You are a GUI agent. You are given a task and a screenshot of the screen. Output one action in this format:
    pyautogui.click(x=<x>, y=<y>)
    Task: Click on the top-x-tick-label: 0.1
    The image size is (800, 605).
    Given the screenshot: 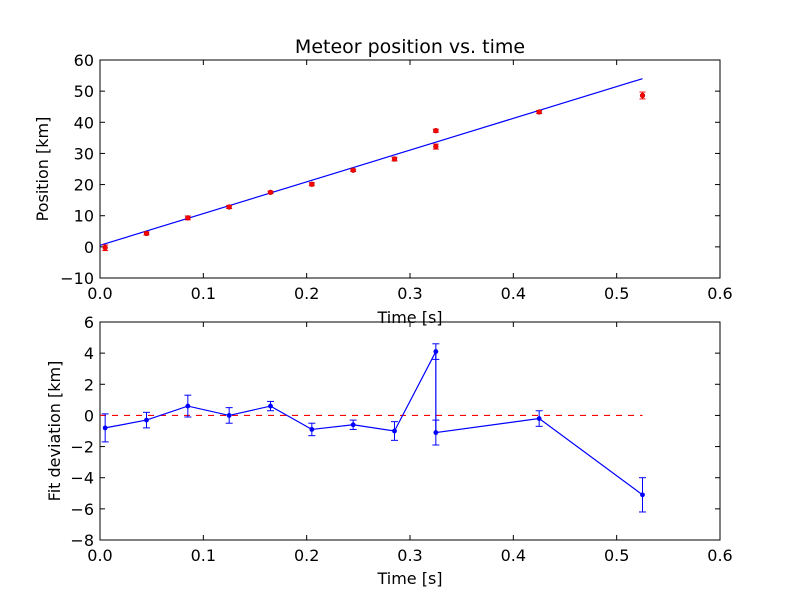 What is the action you would take?
    pyautogui.click(x=203, y=293)
    